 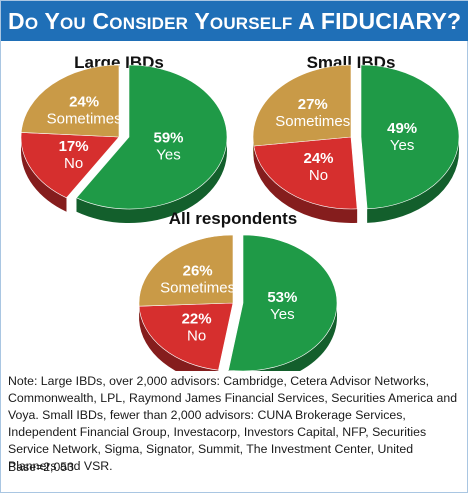 I want to click on banner-title: DO YOU CONSIDER YOURSELF A FIDUCIARY?, so click(x=235, y=21).